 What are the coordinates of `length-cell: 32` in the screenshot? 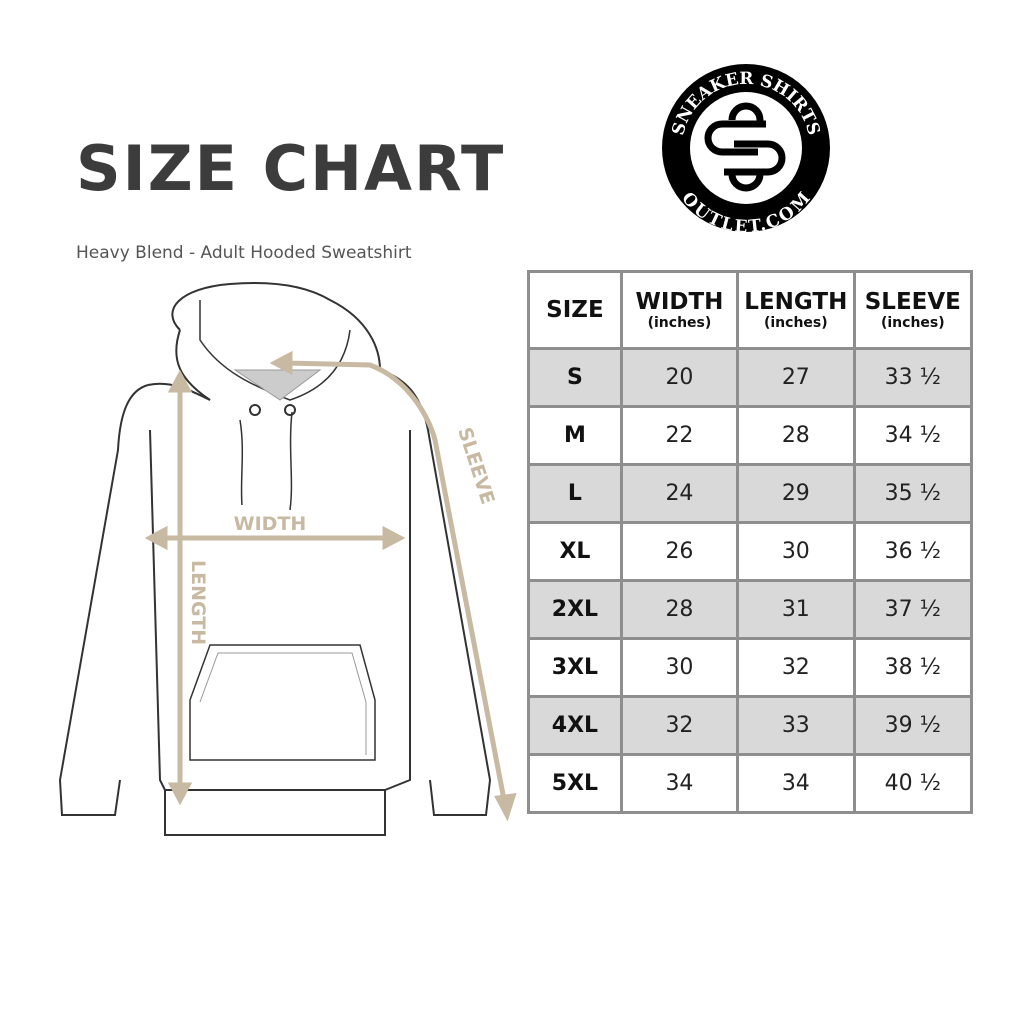 It's located at (796, 667).